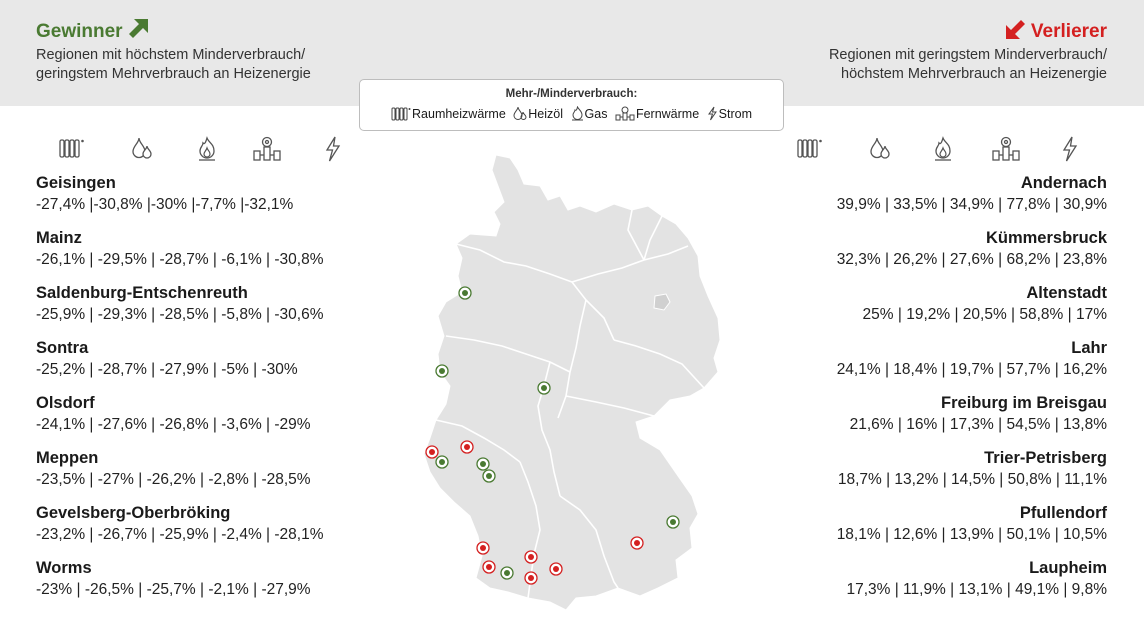  What do you see at coordinates (1066, 293) in the screenshot?
I see `region-name: Altenstadt` at bounding box center [1066, 293].